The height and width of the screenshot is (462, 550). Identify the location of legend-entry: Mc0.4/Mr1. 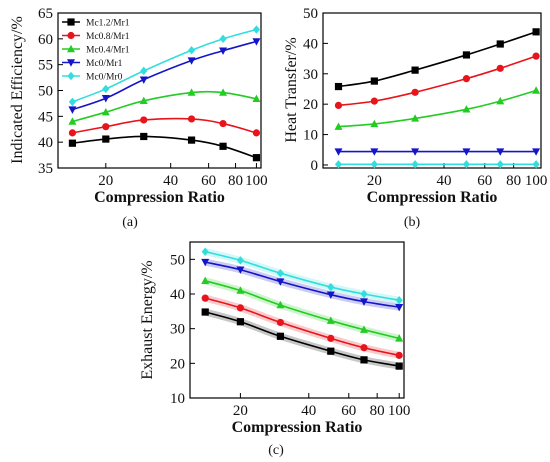
(108, 51).